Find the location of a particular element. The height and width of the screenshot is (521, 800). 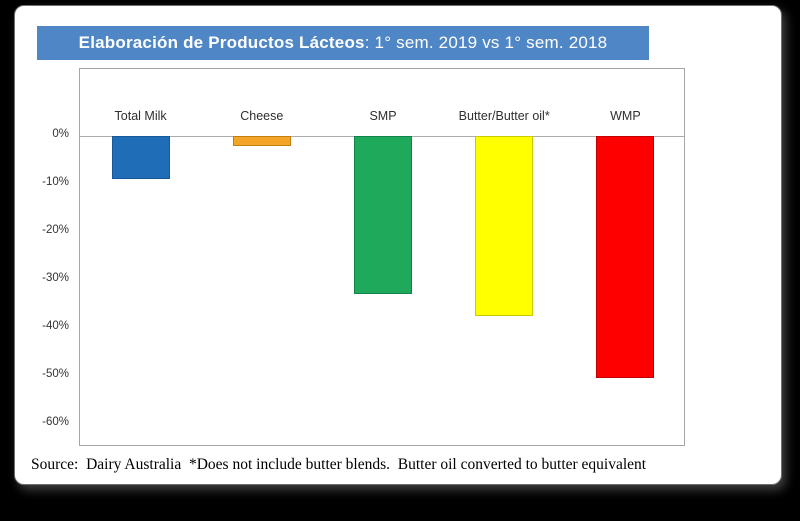

category-label: Cheese is located at coordinates (262, 115).